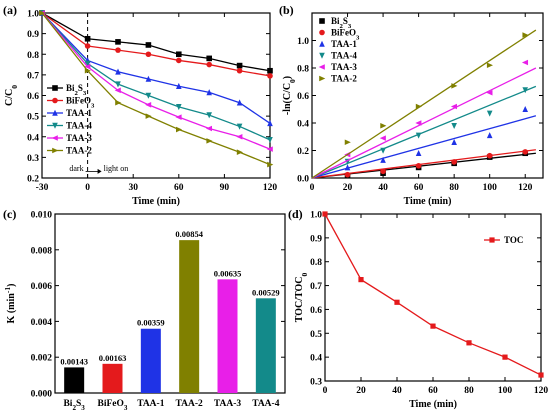 The width and height of the screenshot is (554, 419). I want to click on y-axis-title: -ln(C/C0), so click(289, 95).